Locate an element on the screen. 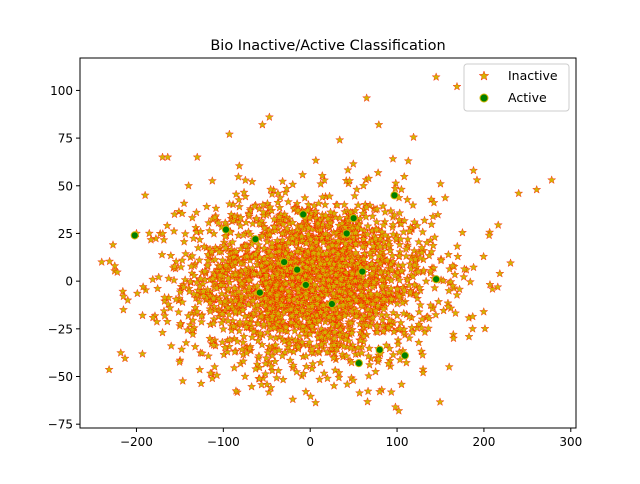 This screenshot has width=640, height=484. active-point is located at coordinates (394, 195).